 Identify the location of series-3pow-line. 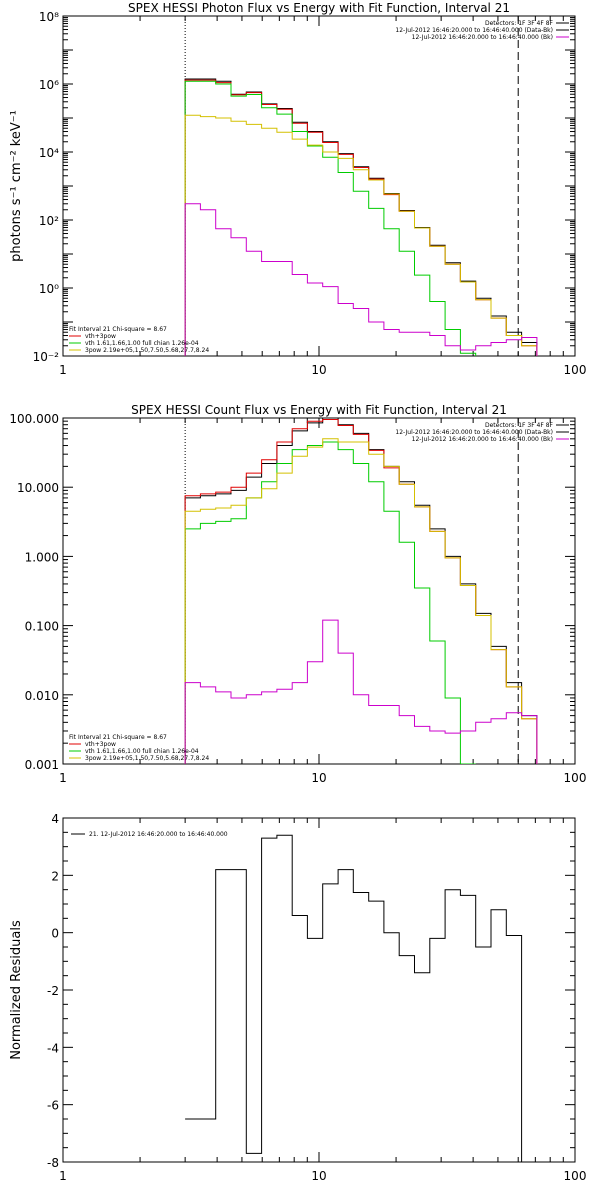
(361, 235).